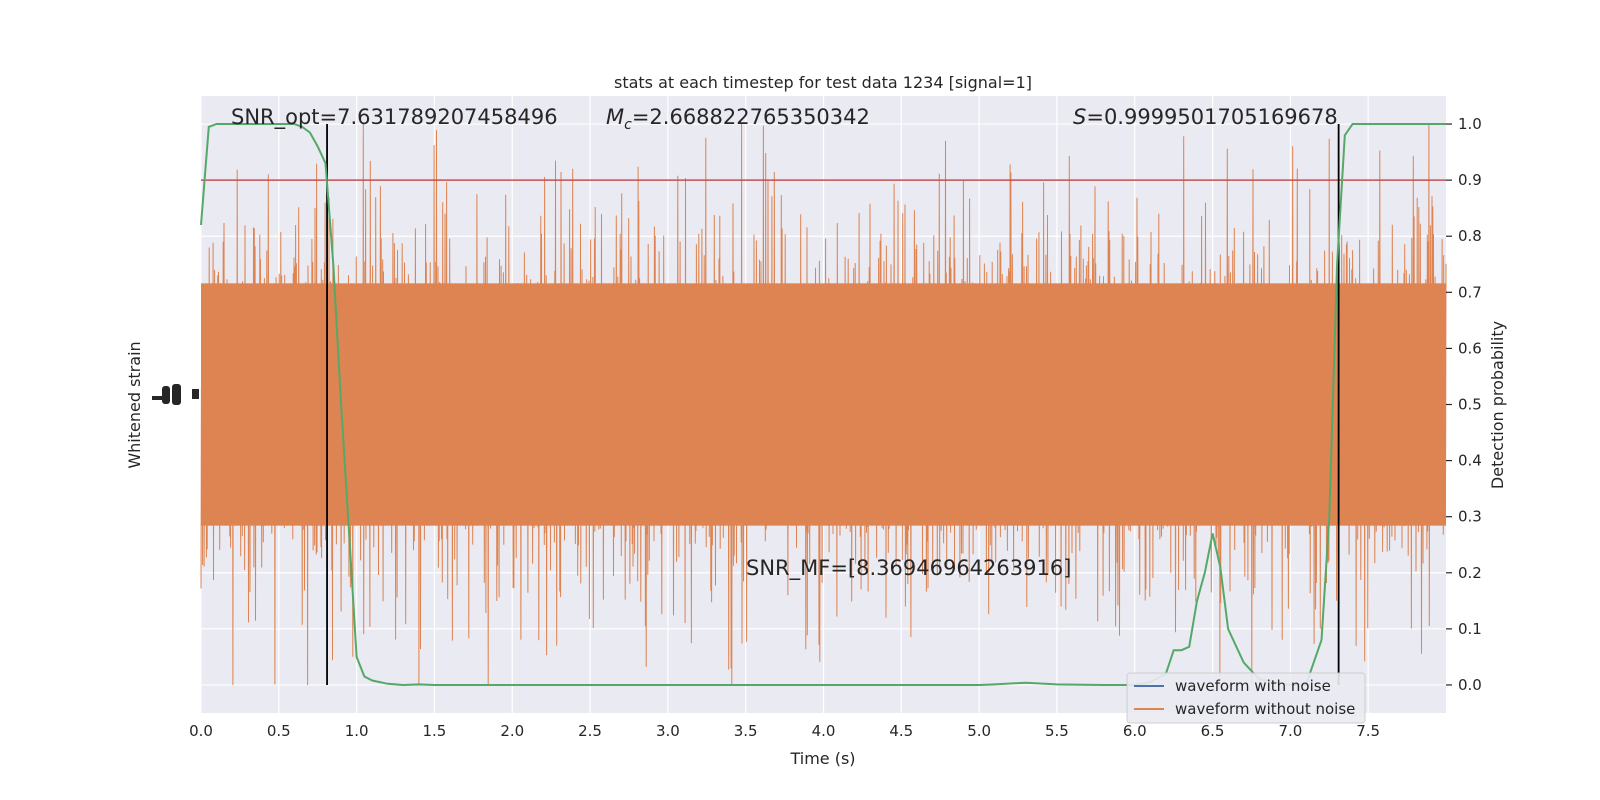 The image size is (1600, 800). Describe the element at coordinates (746, 731) in the screenshot. I see `x-tick-label: 3.5` at that location.